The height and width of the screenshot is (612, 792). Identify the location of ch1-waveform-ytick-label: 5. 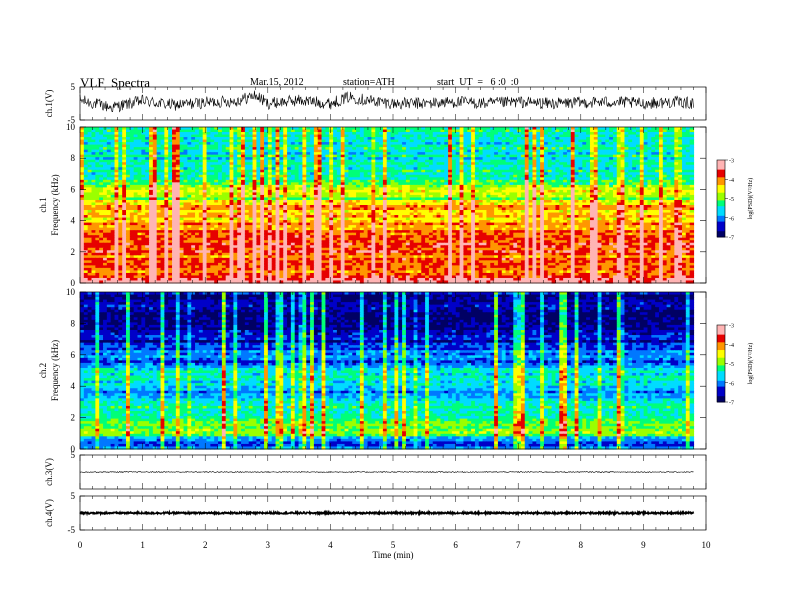
(73, 87).